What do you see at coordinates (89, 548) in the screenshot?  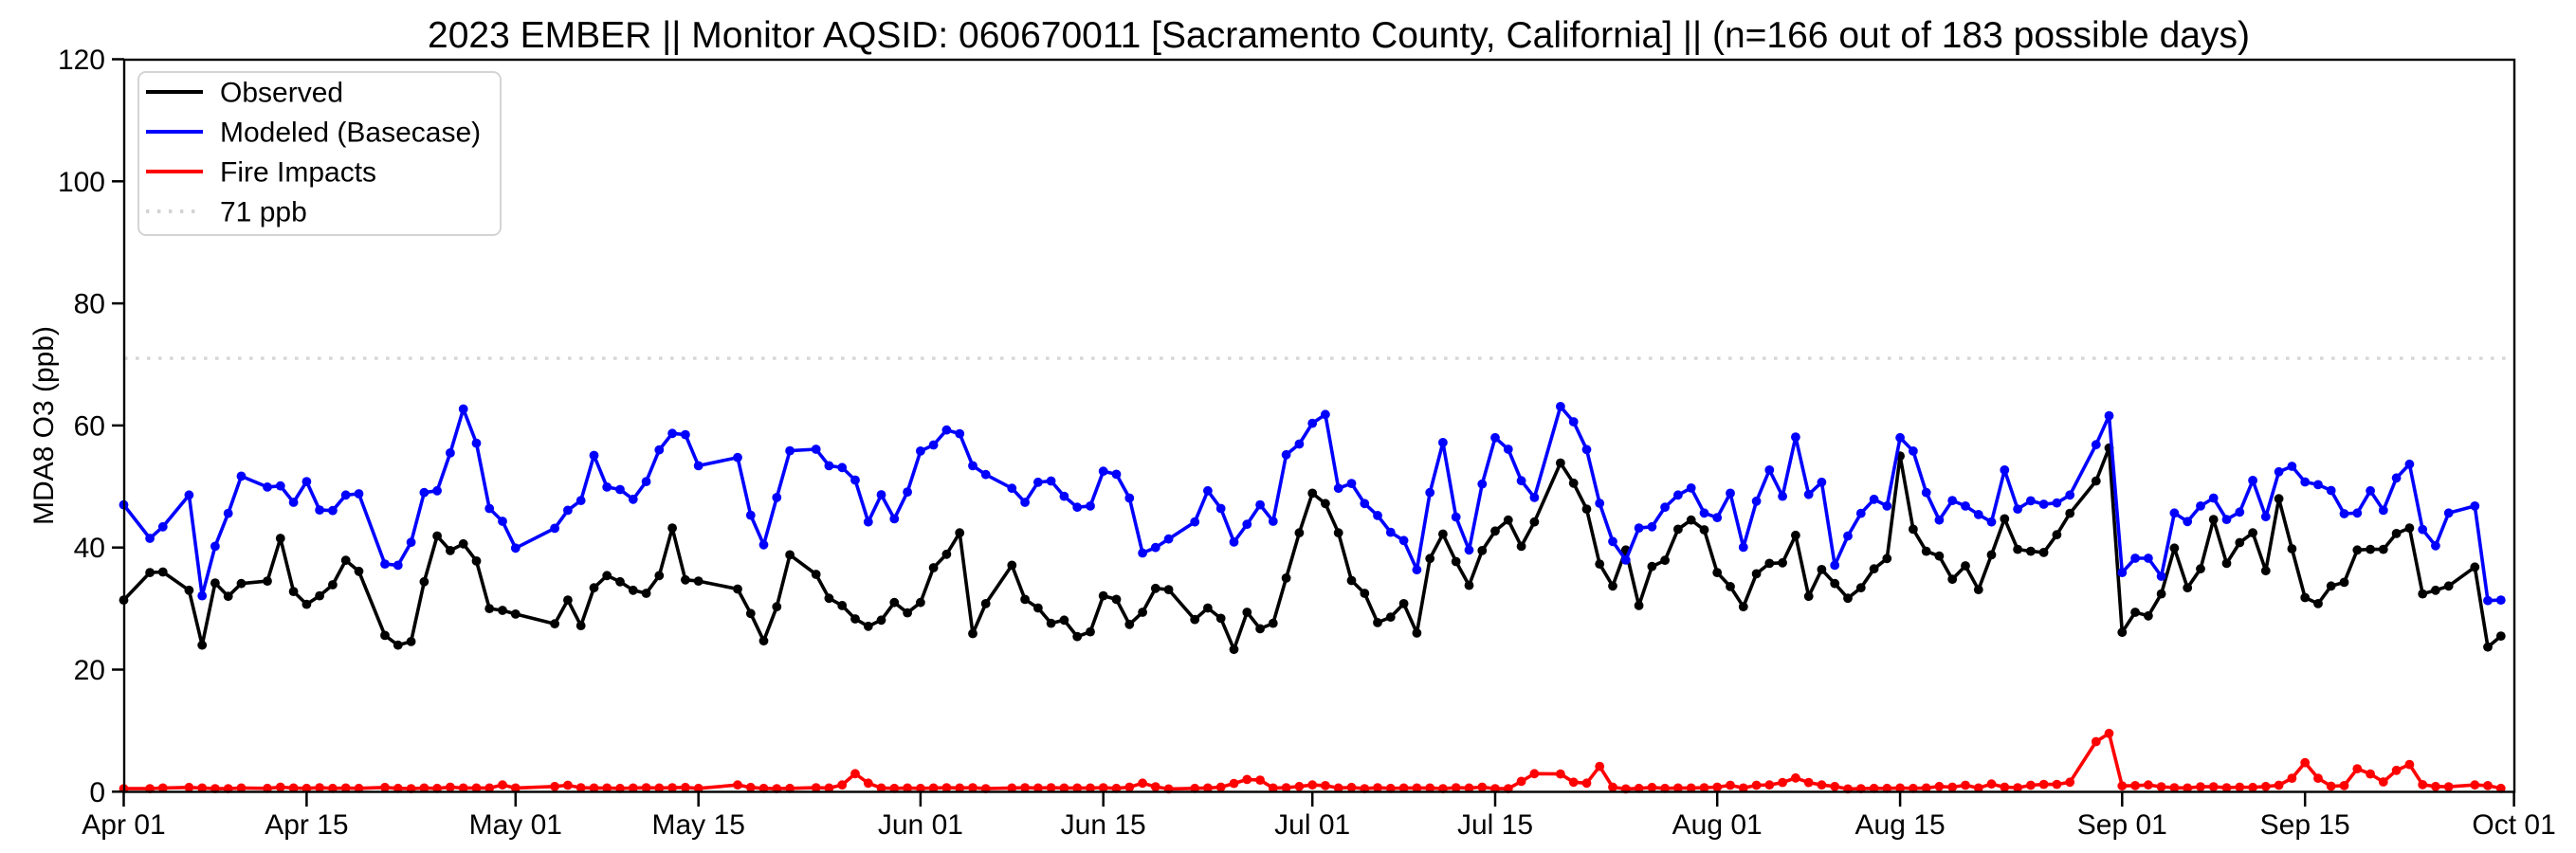 I see `svg-text: 40` at bounding box center [89, 548].